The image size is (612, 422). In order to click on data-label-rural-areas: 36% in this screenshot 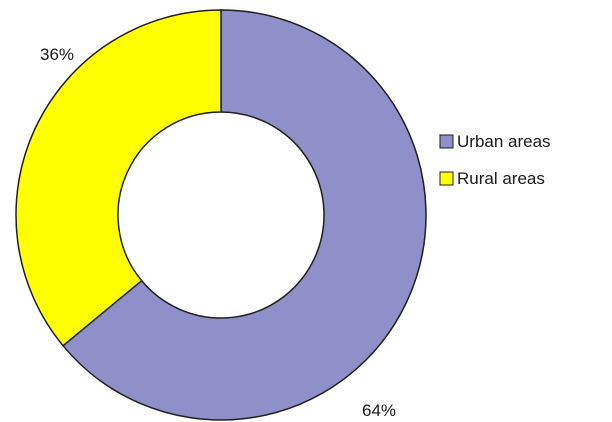, I will do `click(57, 54)`.